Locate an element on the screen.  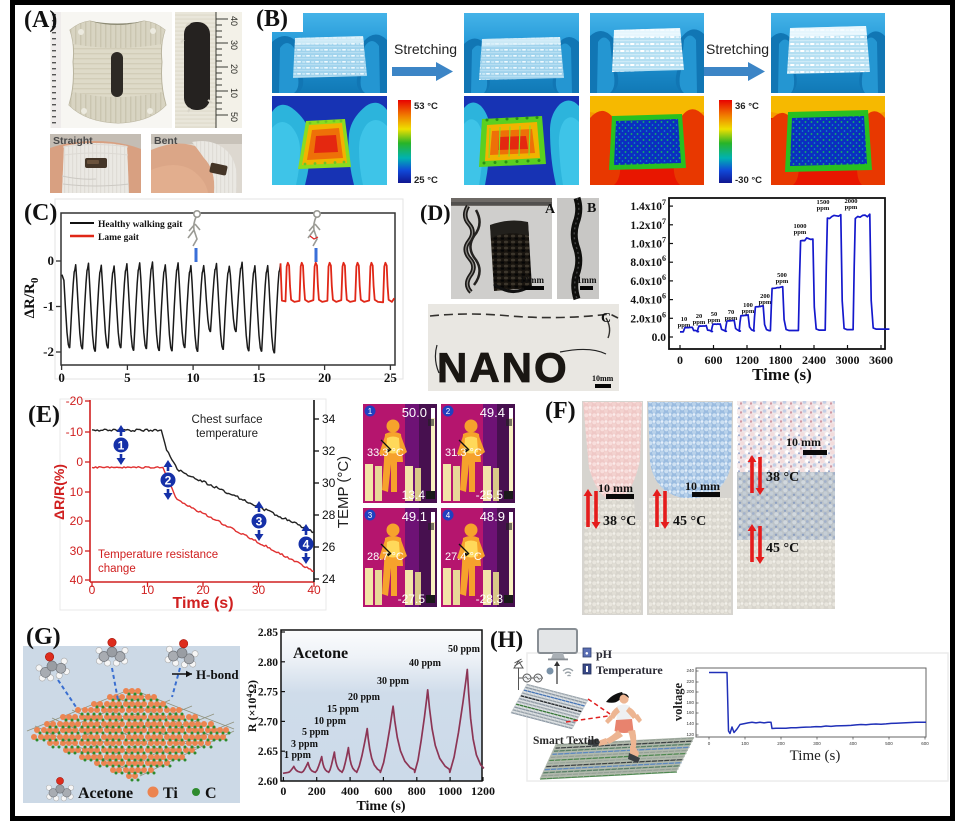
svg-text: -1 is located at coordinates (48, 306).